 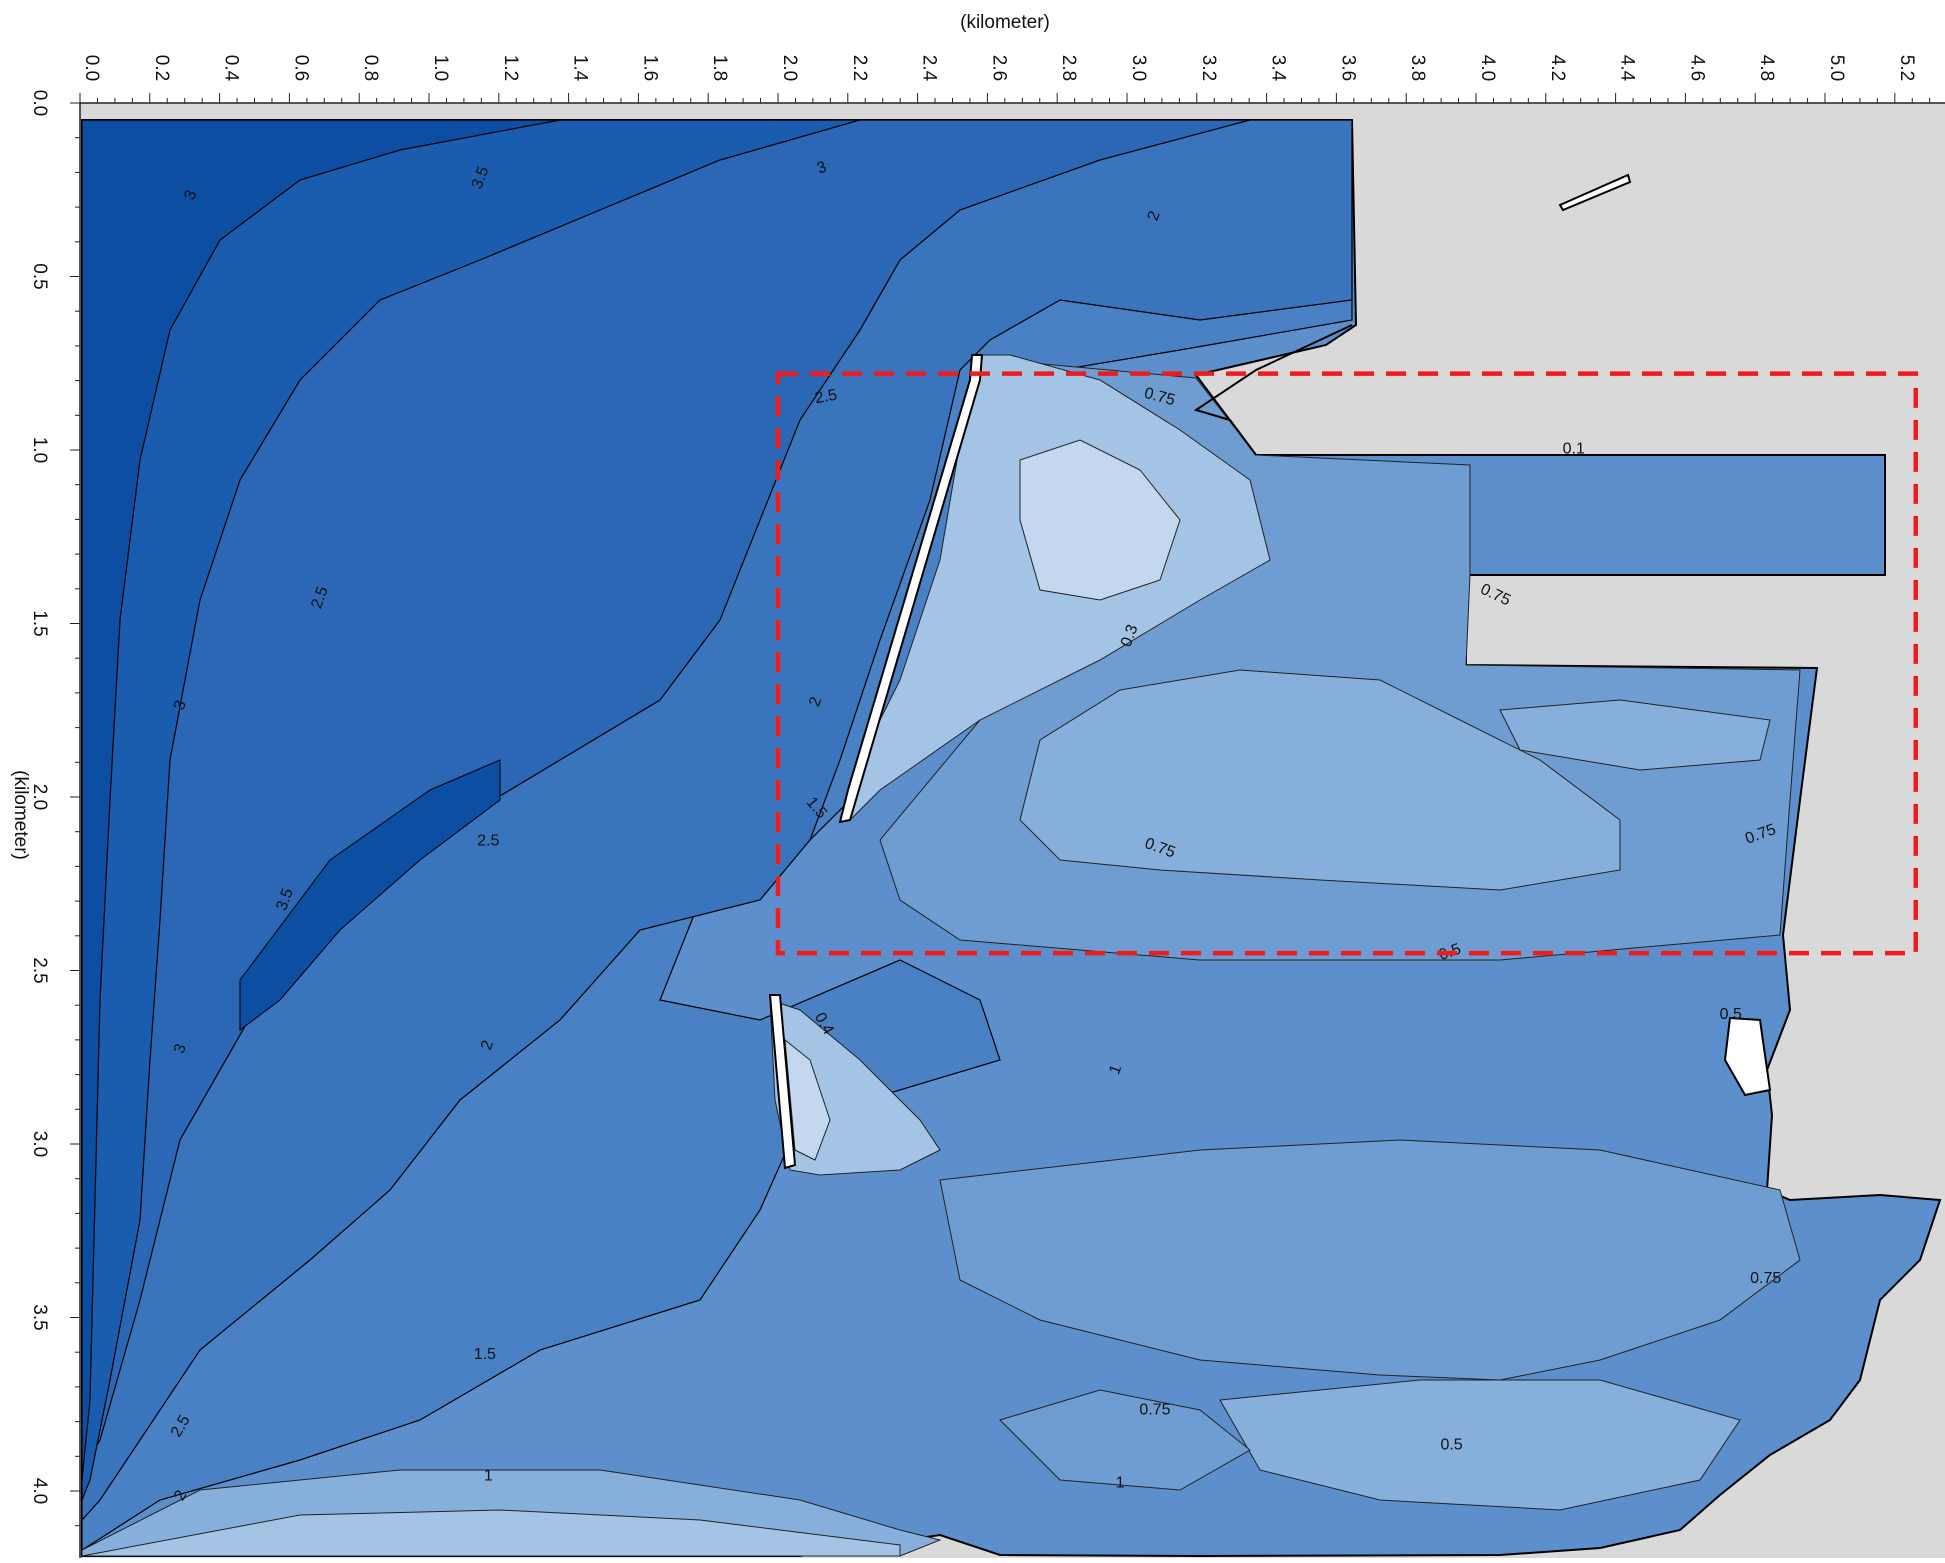 What do you see at coordinates (370, 895) in the screenshot?
I see `depth-band-3-5-channel` at bounding box center [370, 895].